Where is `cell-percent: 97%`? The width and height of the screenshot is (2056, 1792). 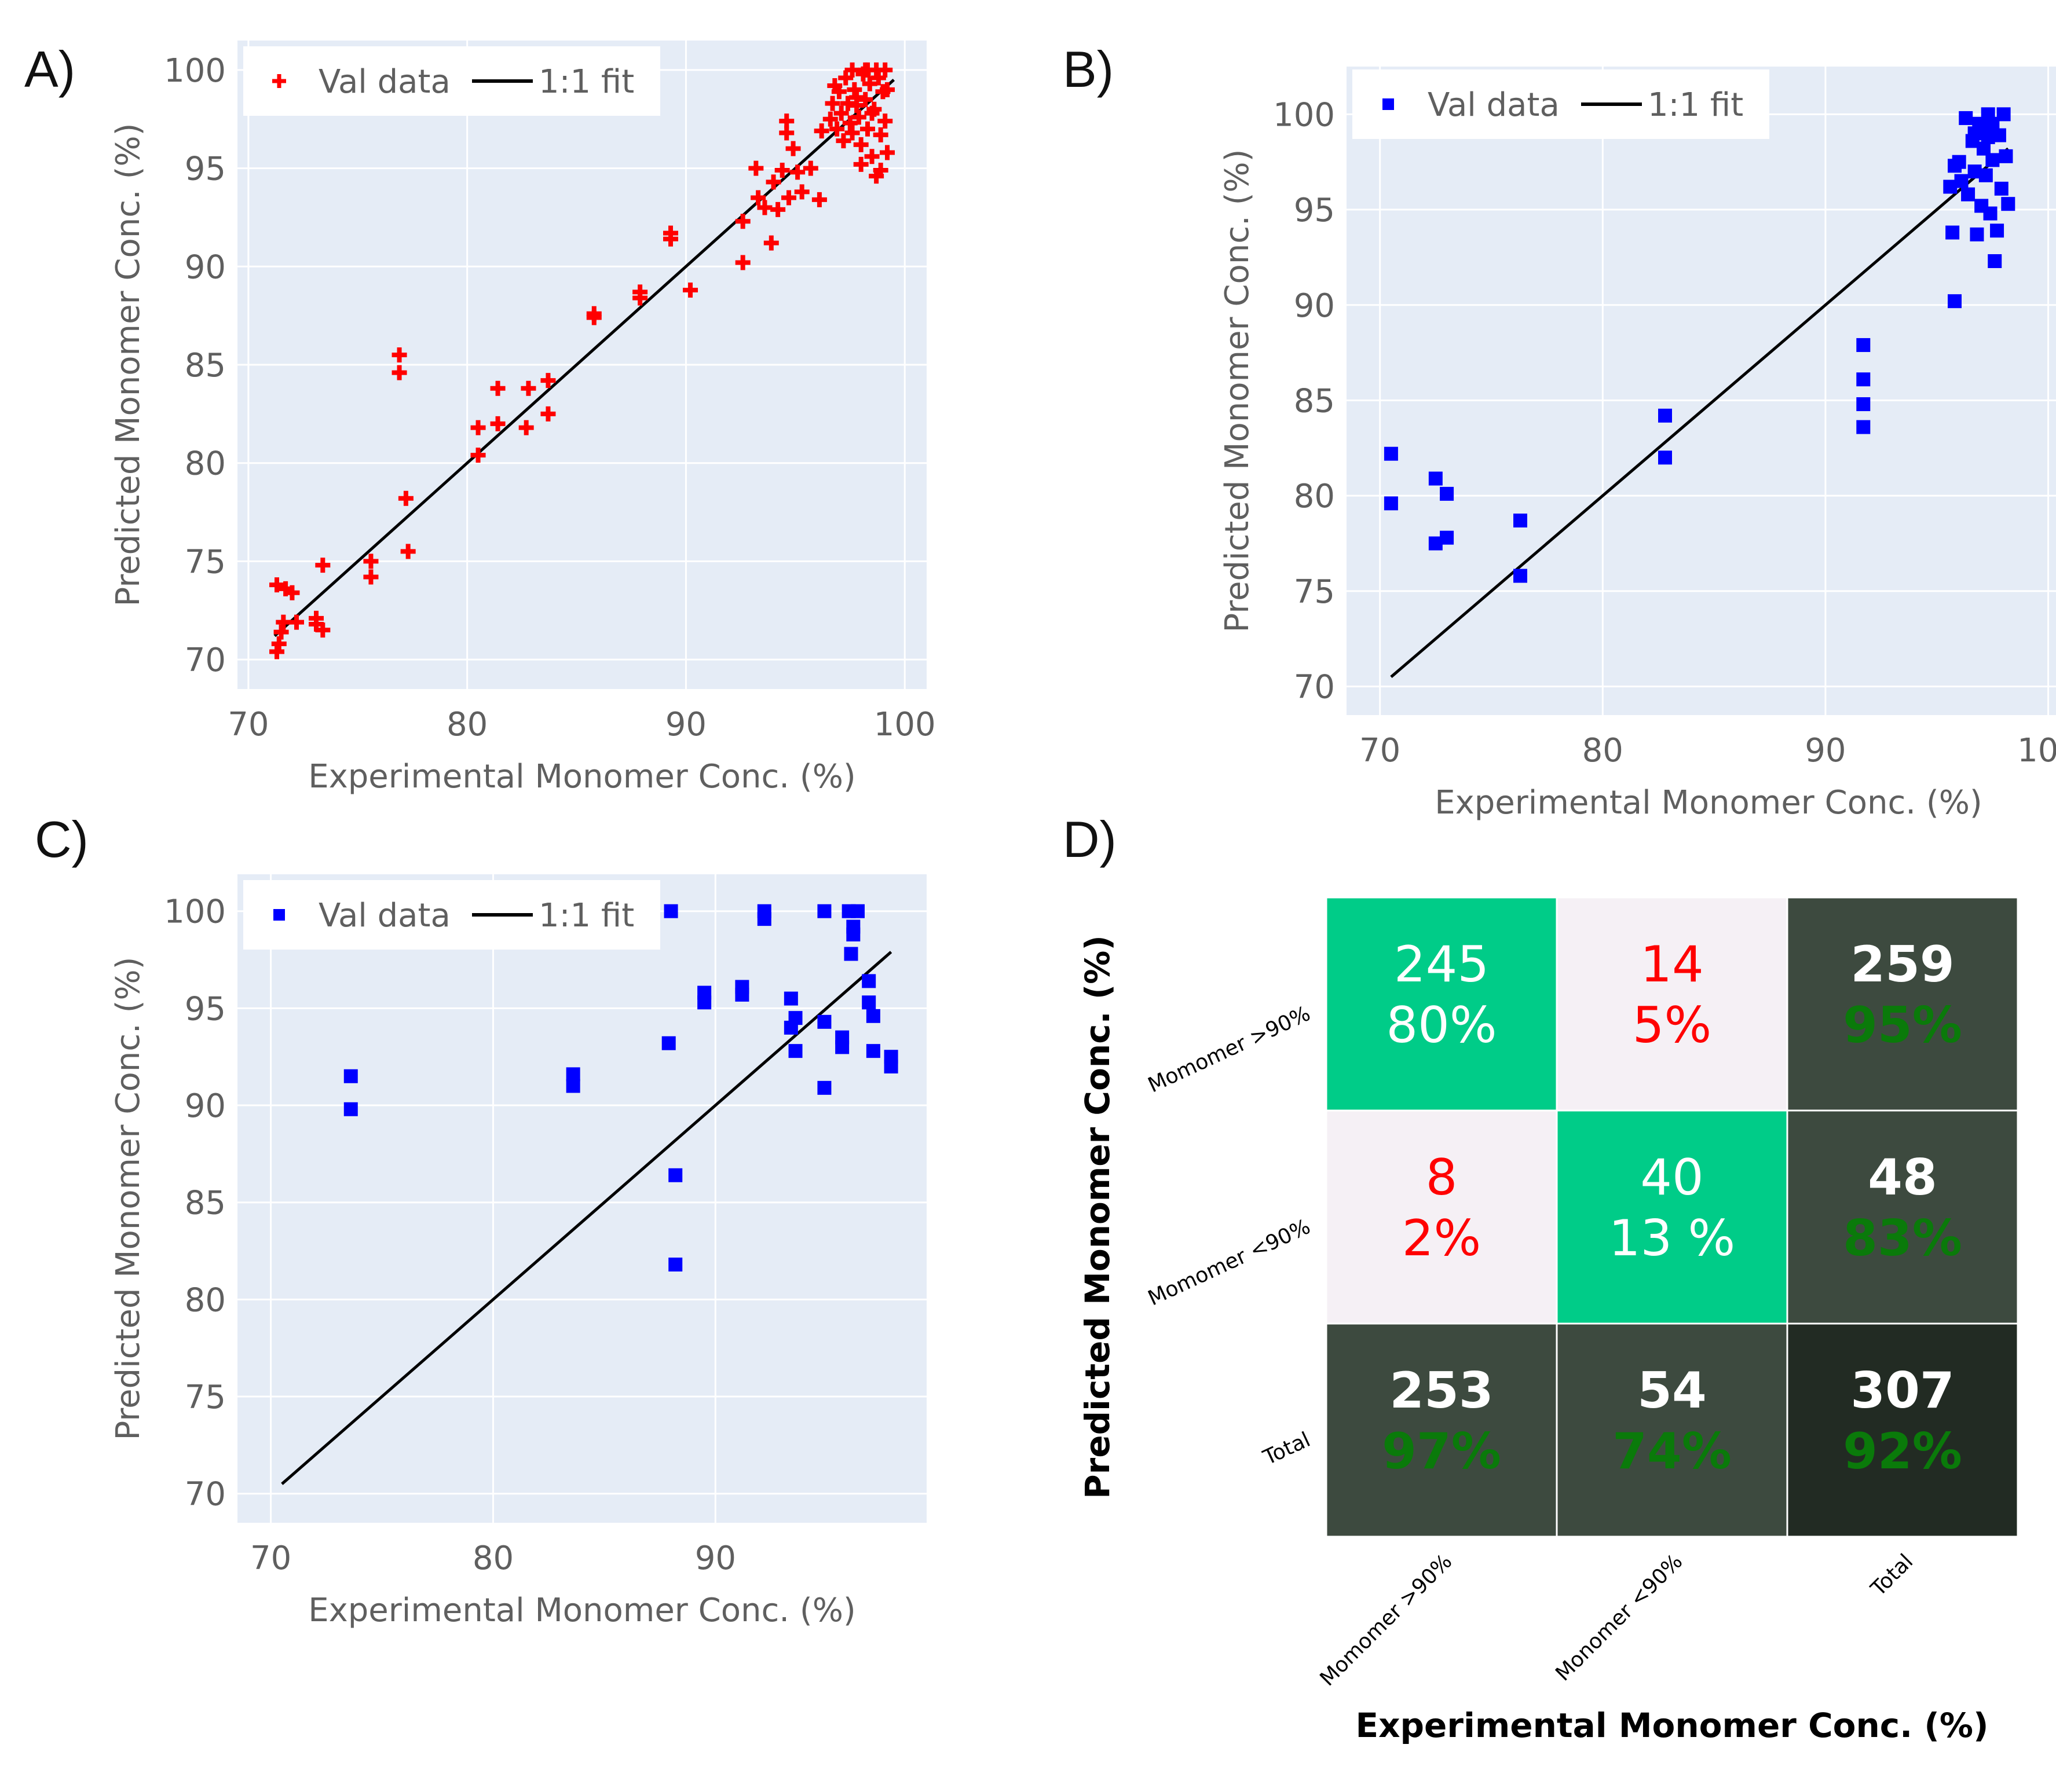 cell-percent: 97% is located at coordinates (1442, 1452).